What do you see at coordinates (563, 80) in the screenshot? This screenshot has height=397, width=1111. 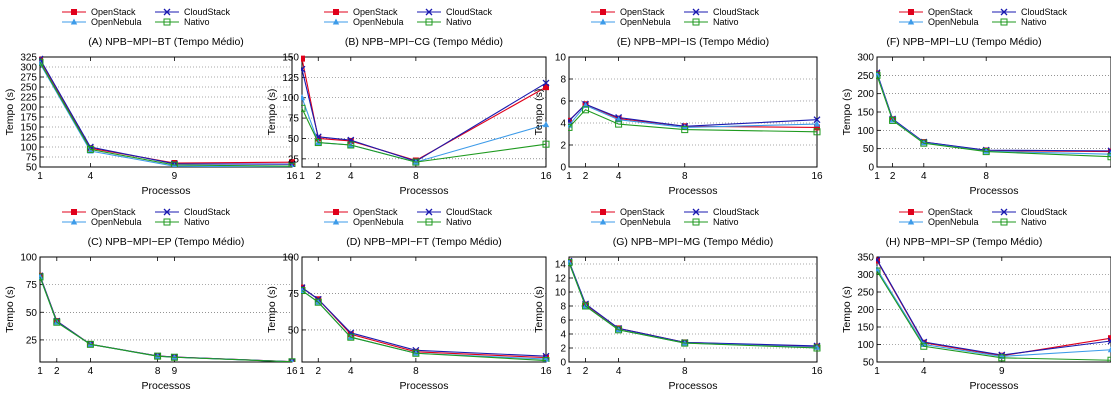 I see `y-tick-label: 8` at bounding box center [563, 80].